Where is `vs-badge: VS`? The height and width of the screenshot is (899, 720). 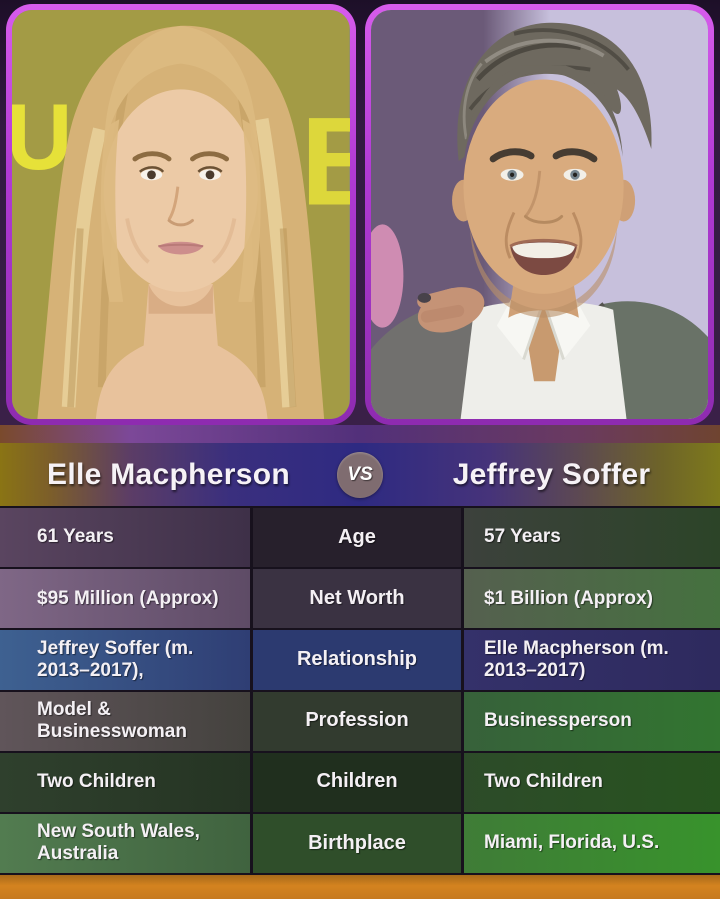
vs-badge: VS is located at coordinates (360, 474).